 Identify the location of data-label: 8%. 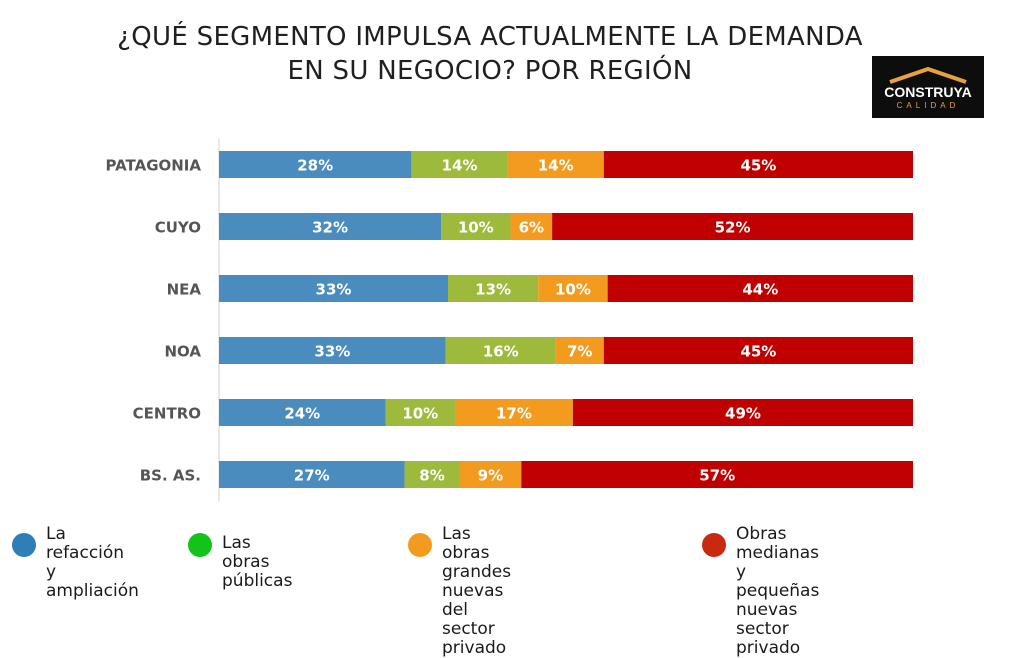
(431, 476).